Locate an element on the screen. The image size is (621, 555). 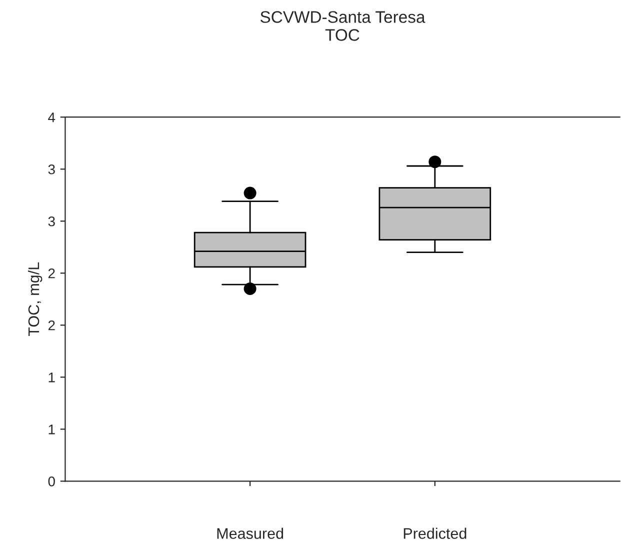
x-tick-label: Measured is located at coordinates (250, 533).